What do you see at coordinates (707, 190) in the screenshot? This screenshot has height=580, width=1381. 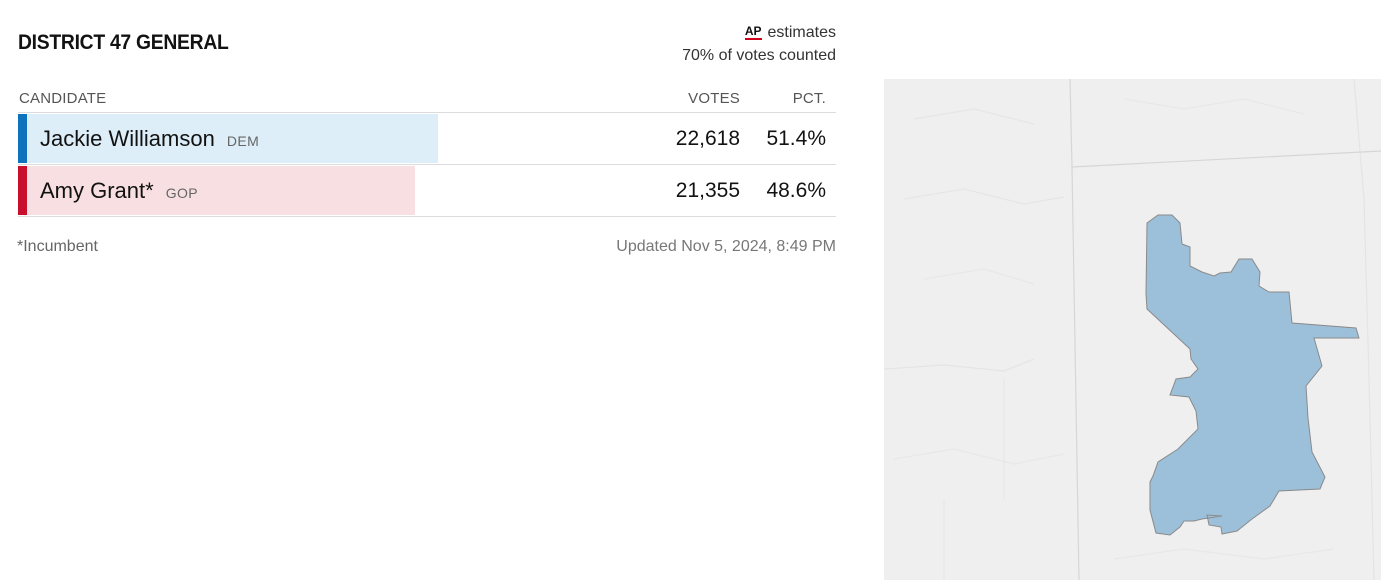 I see `vote-count: 21,355` at bounding box center [707, 190].